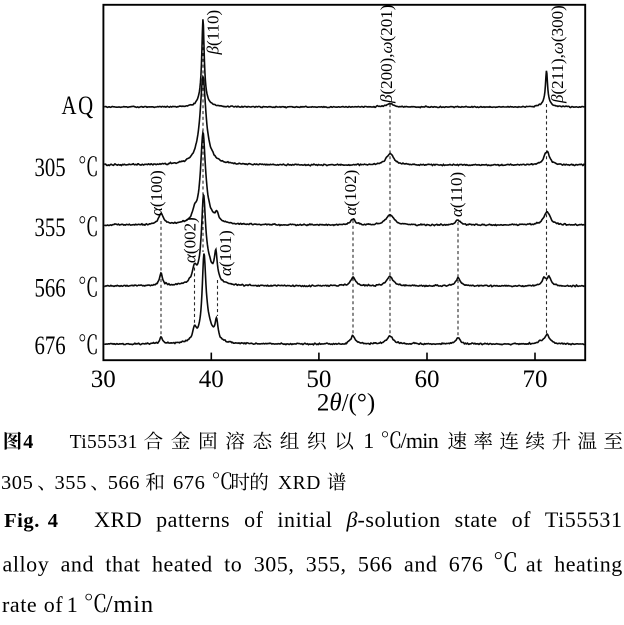 This screenshot has height=625, width=624. I want to click on svg-text: α(101), so click(225, 253).